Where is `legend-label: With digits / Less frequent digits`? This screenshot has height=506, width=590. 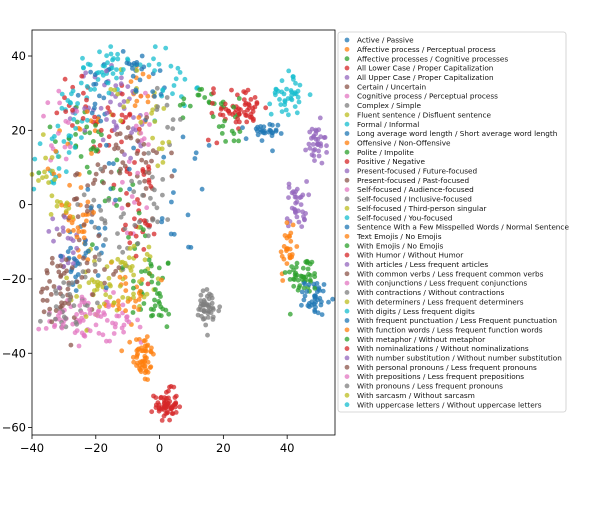 legend-label: With digits / Less frequent digits is located at coordinates (416, 311).